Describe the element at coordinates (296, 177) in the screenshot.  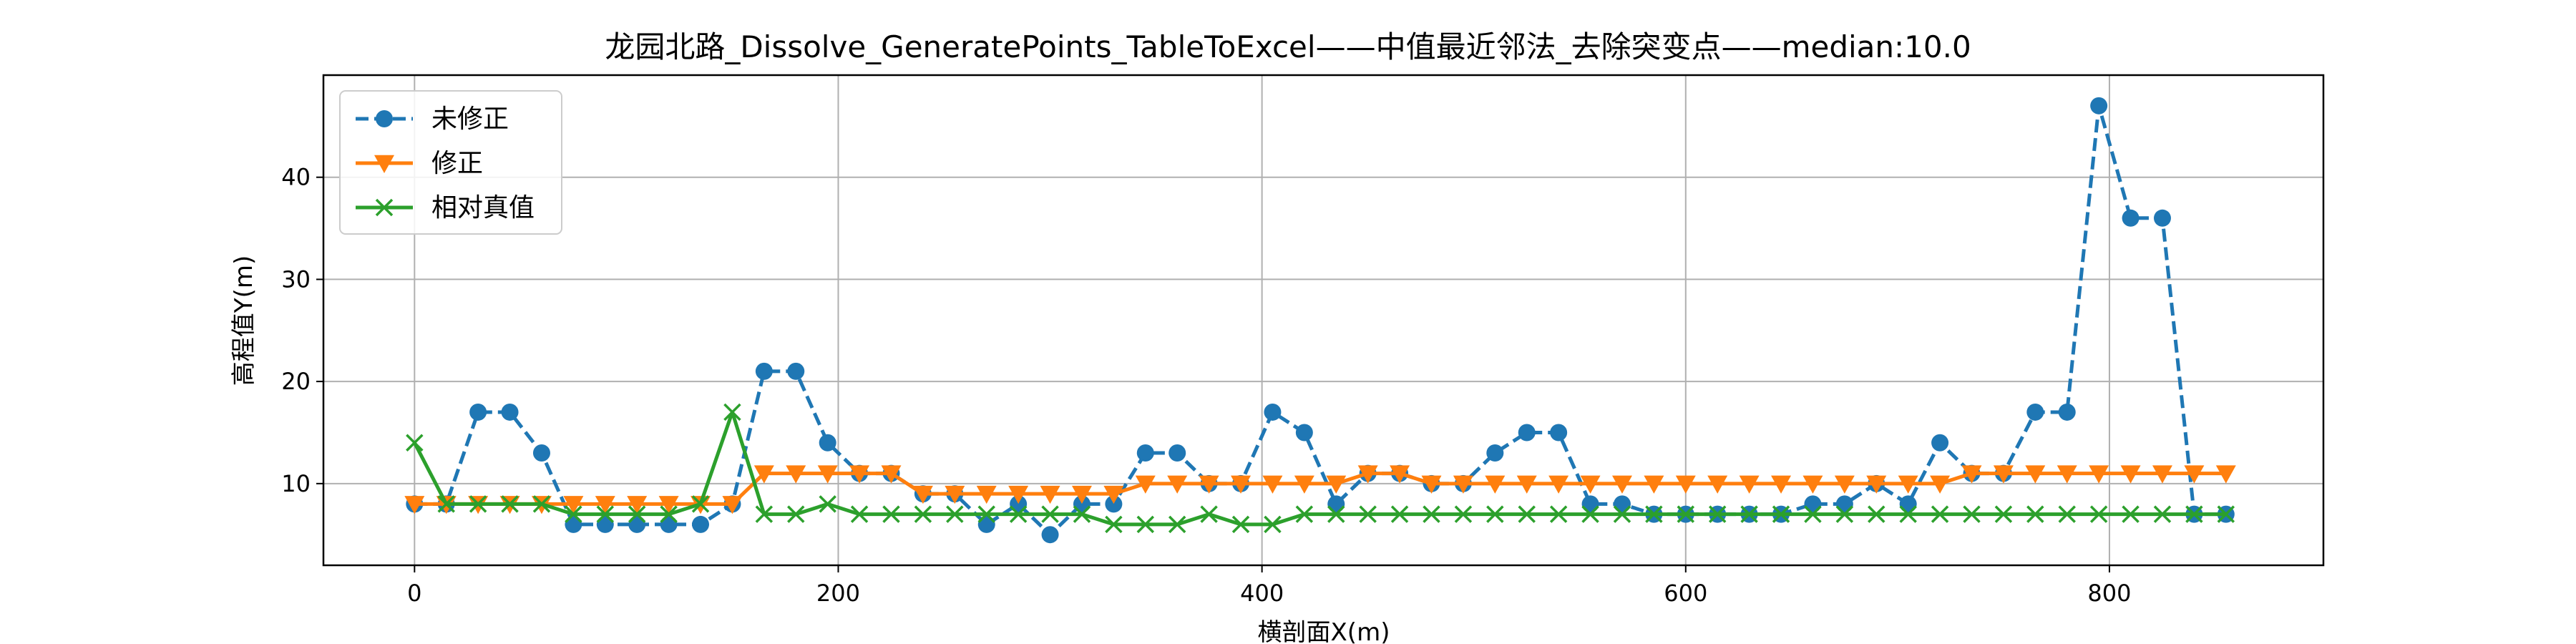
I see `y-tick-label: 40` at that location.